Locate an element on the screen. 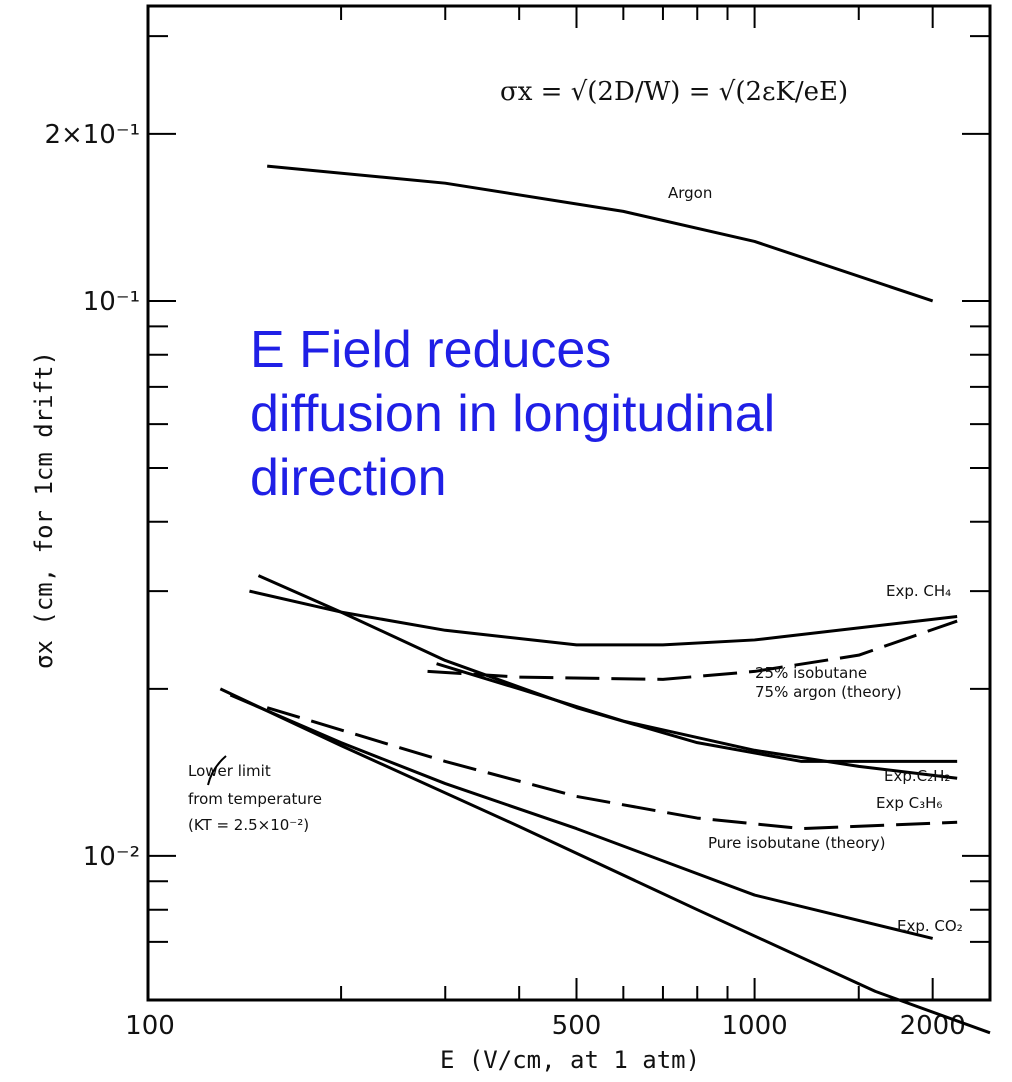 The image size is (1012, 1082). series-label: 75% argon (theory) is located at coordinates (828, 692).